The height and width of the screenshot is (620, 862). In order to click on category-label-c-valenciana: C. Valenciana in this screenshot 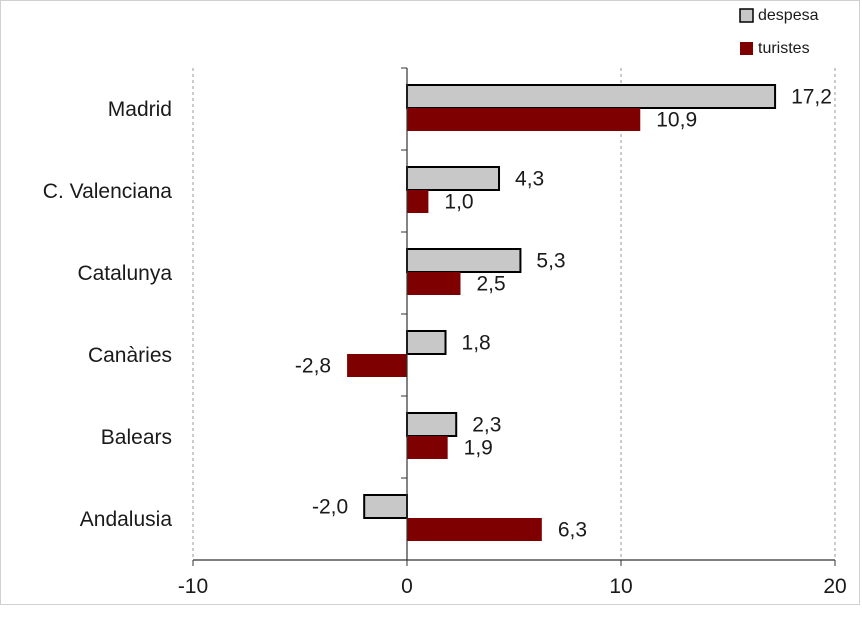, I will do `click(108, 191)`.